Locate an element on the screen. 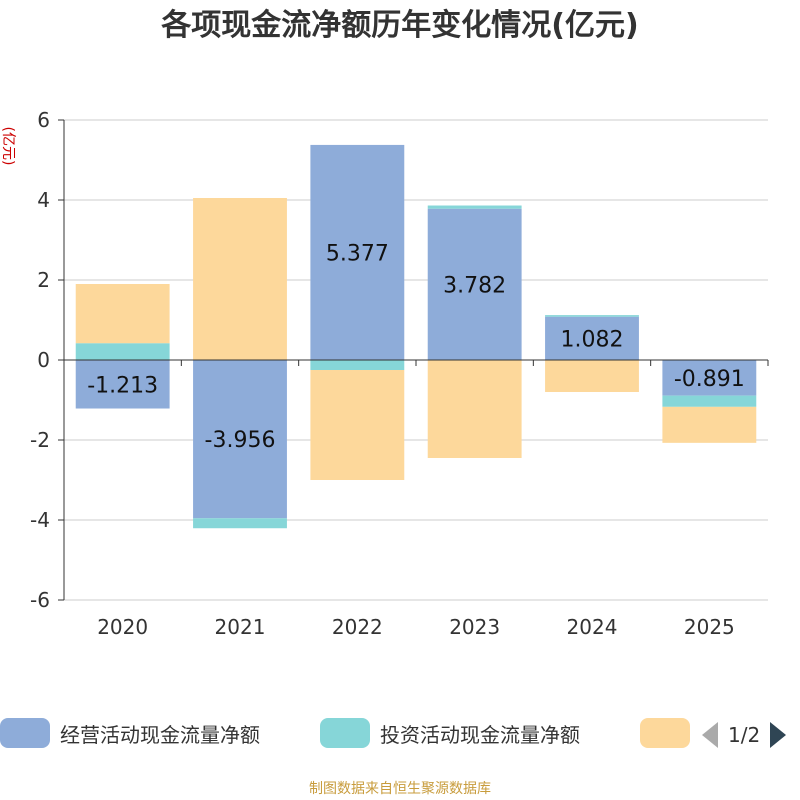 The image size is (800, 800). data-label: -1.213 is located at coordinates (122, 385).